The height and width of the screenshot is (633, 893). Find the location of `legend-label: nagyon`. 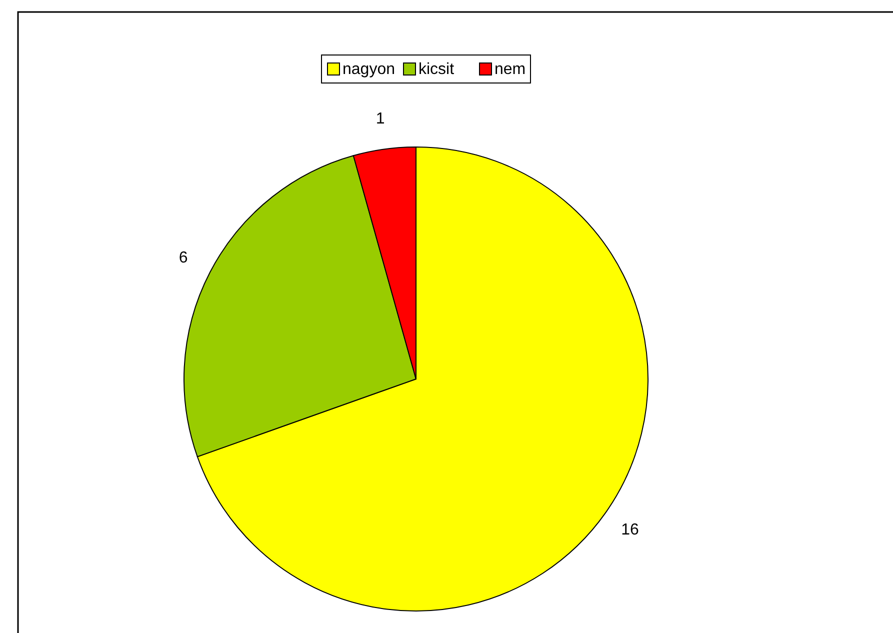

legend-label: nagyon is located at coordinates (368, 69).